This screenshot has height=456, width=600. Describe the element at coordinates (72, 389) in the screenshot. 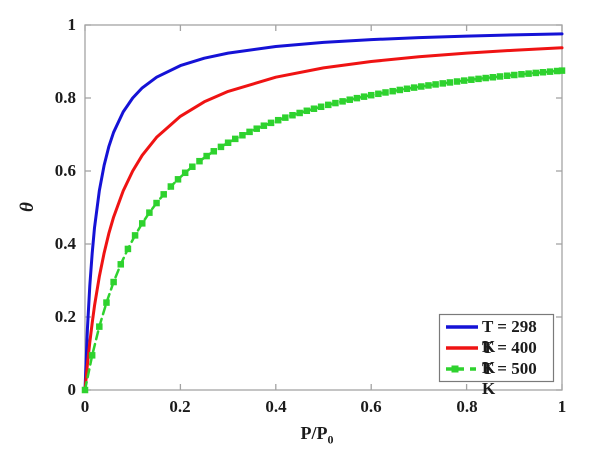

I see `y-tick-label-0: 0` at that location.